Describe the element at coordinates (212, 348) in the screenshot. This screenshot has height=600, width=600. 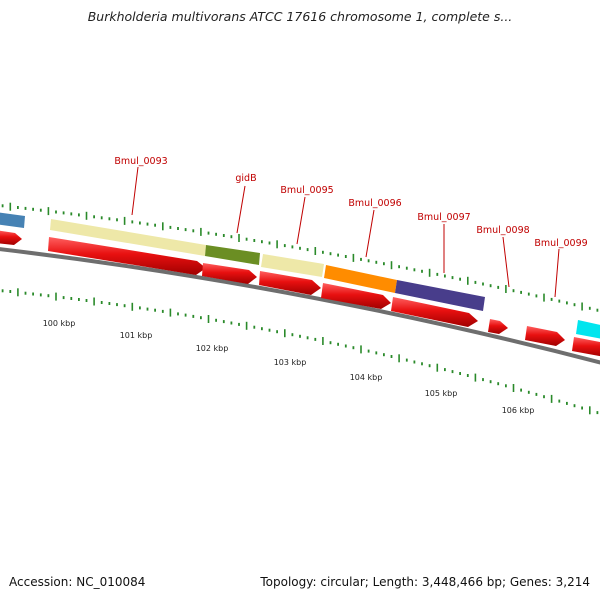
I see `tick-label-102kbp: 102 kbp` at that location.